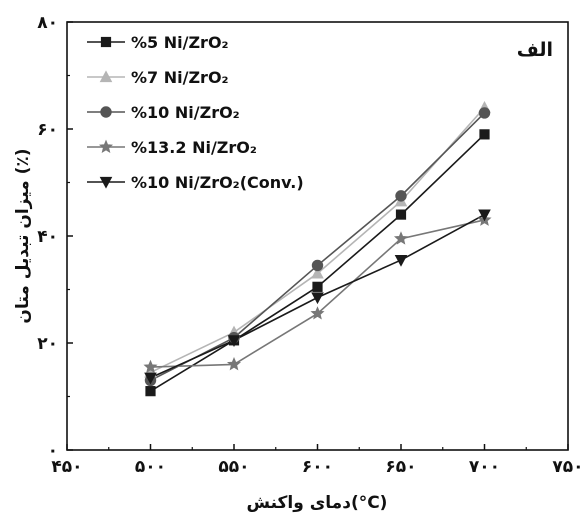 The width and height of the screenshot is (580, 518). What do you see at coordinates (217, 182) in the screenshot?
I see `legend-label: %10 Ni/ZrO₂(Conv.)` at bounding box center [217, 182].